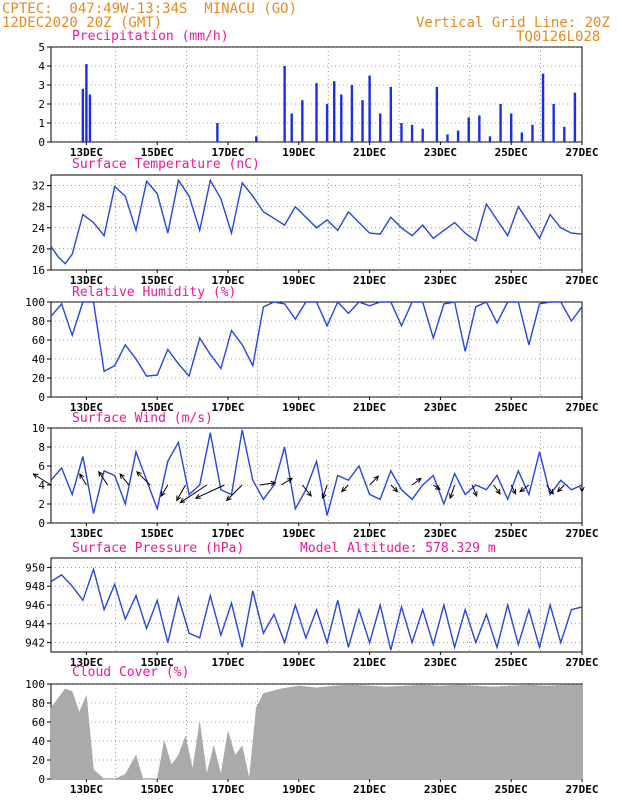 This screenshot has height=800, width=618. What do you see at coordinates (38, 207) in the screenshot?
I see `y-tick-label: 28` at bounding box center [38, 207].